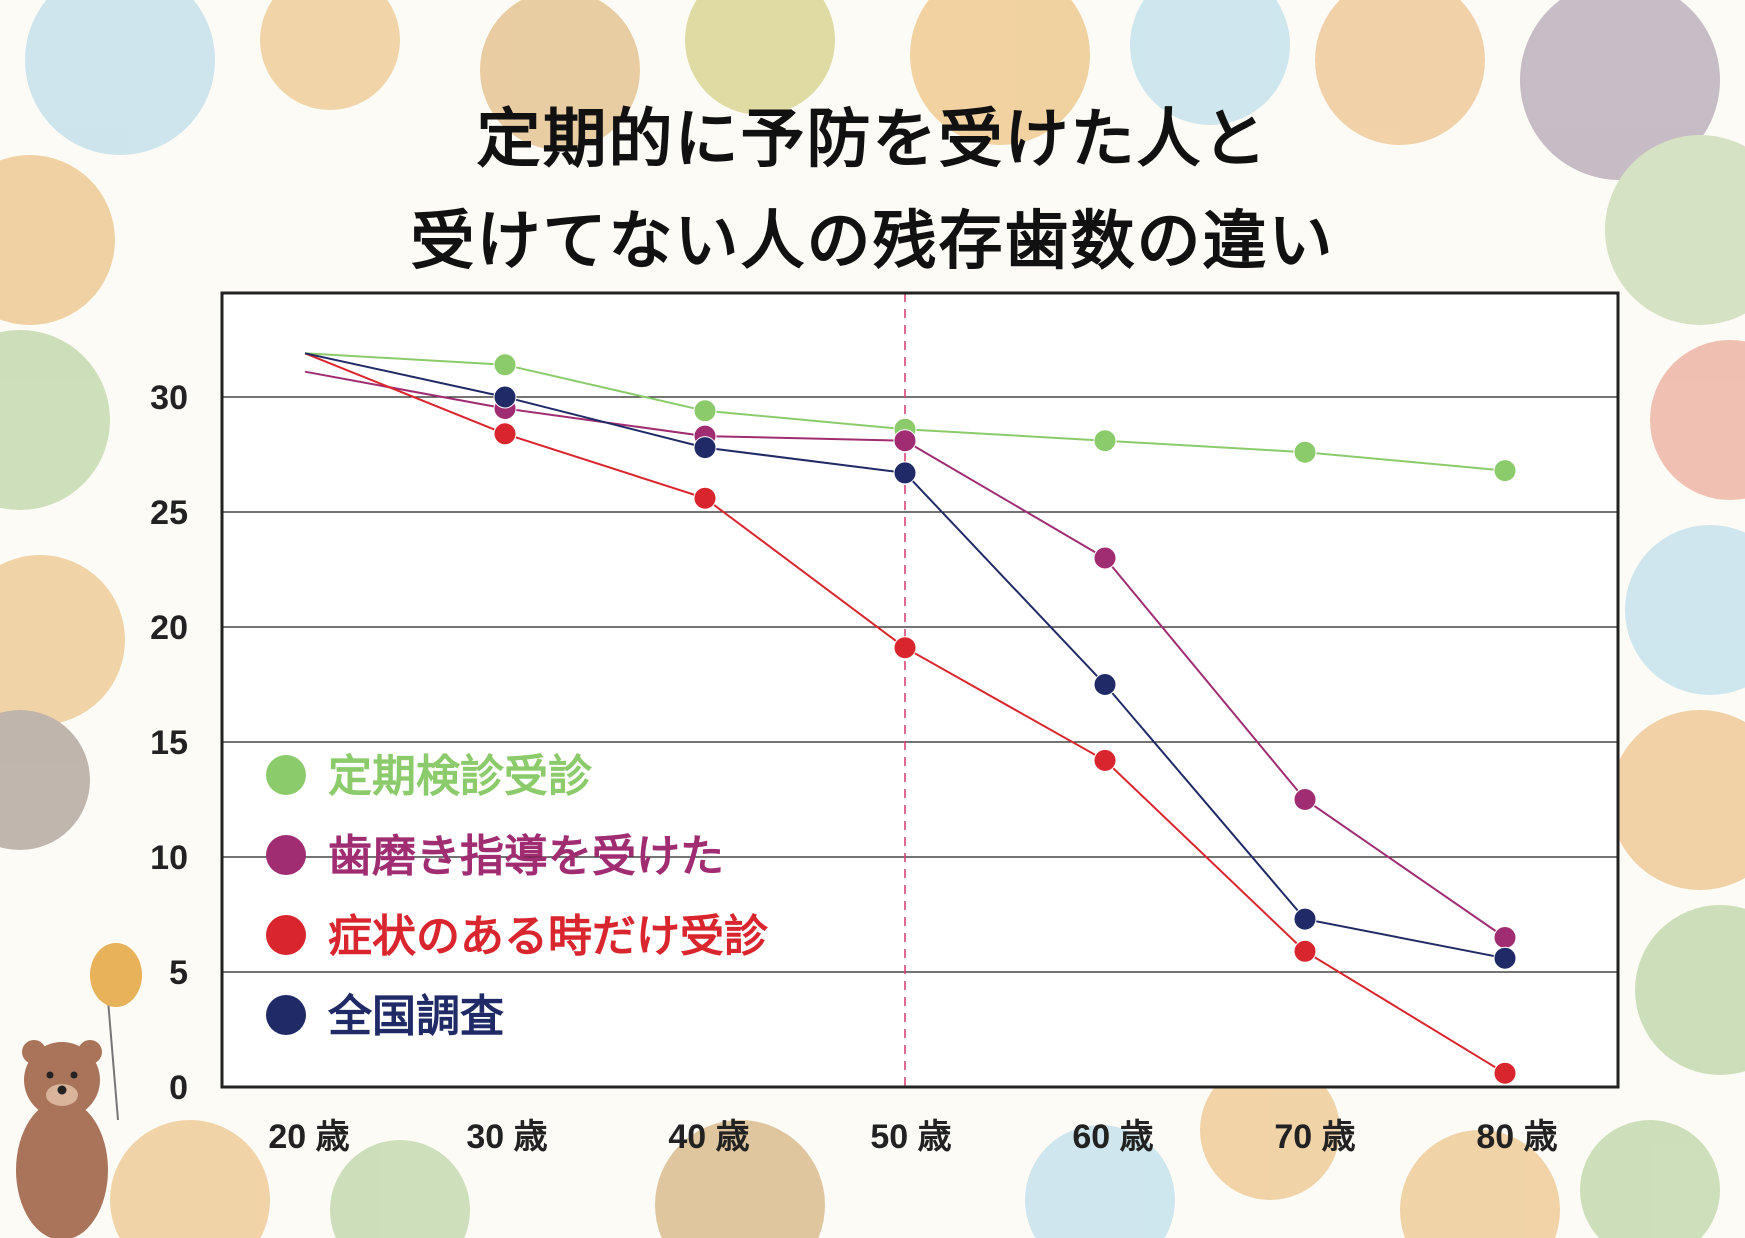 This screenshot has height=1238, width=1745. What do you see at coordinates (708, 1137) in the screenshot?
I see `x-tick-label: 40 歳` at bounding box center [708, 1137].